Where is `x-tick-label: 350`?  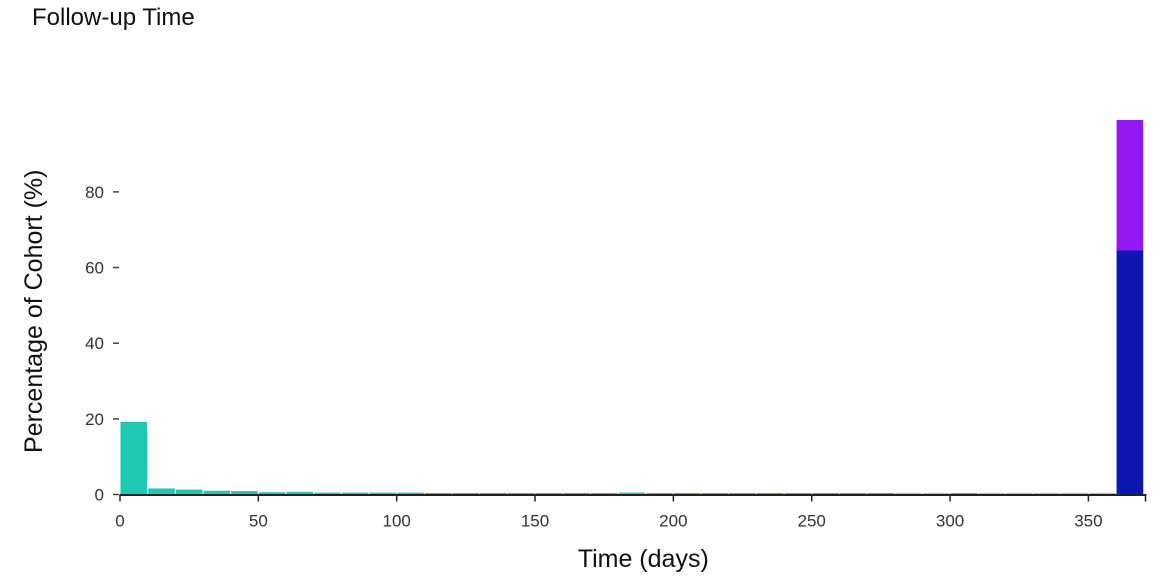
x-tick-label: 350 is located at coordinates (1088, 521).